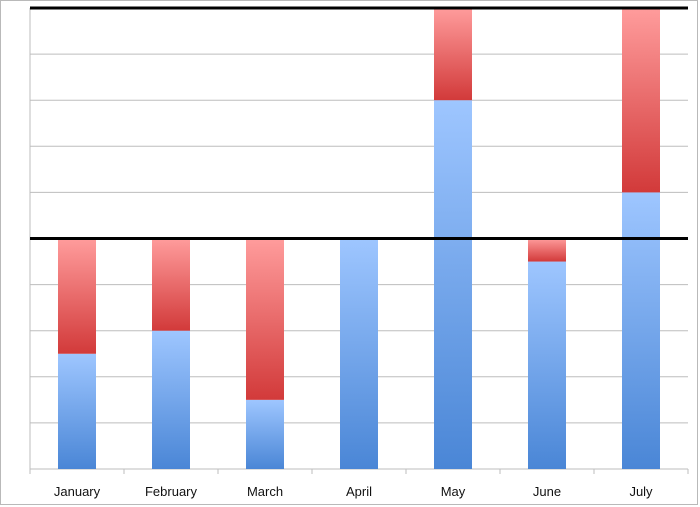  Describe the element at coordinates (641, 491) in the screenshot. I see `x-tick-label: July` at that location.